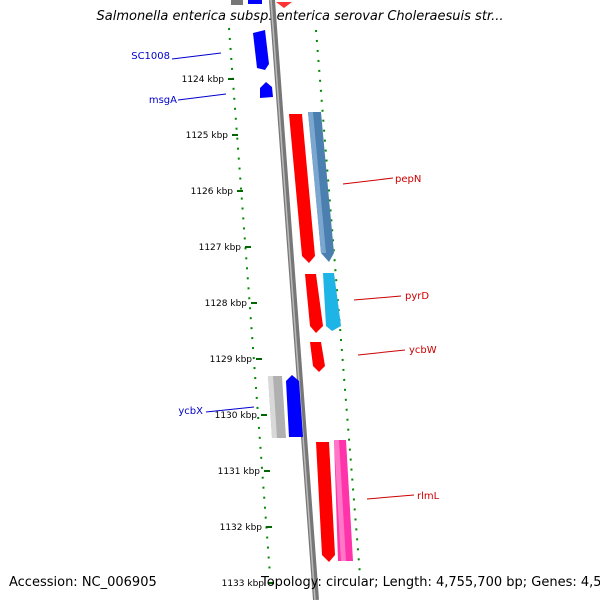 This screenshot has width=600, height=600. Describe the element at coordinates (163, 100) in the screenshot. I see `gene-label-msga: msgA` at that location.